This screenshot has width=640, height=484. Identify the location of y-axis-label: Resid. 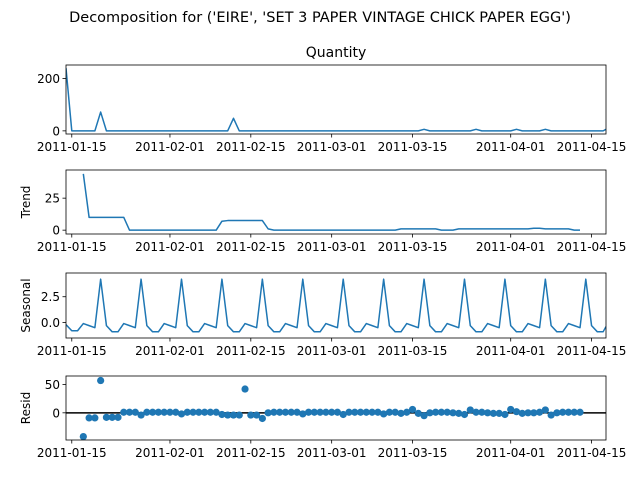
(26, 408).